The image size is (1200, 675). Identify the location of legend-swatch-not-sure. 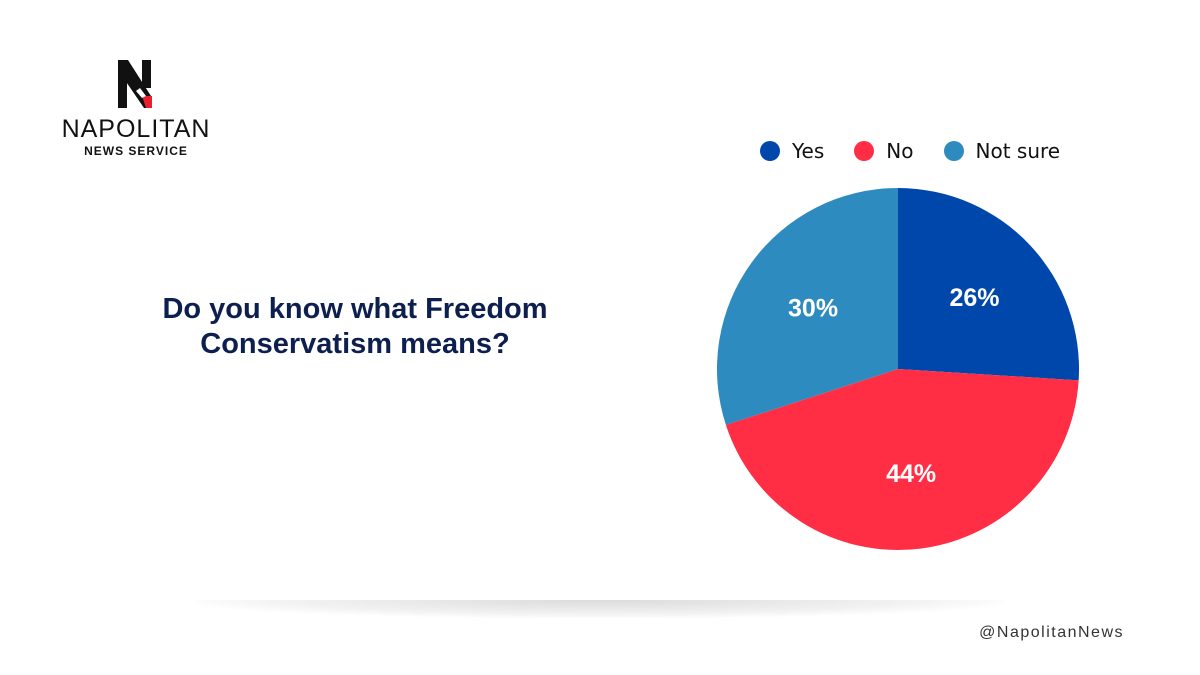
(953, 151).